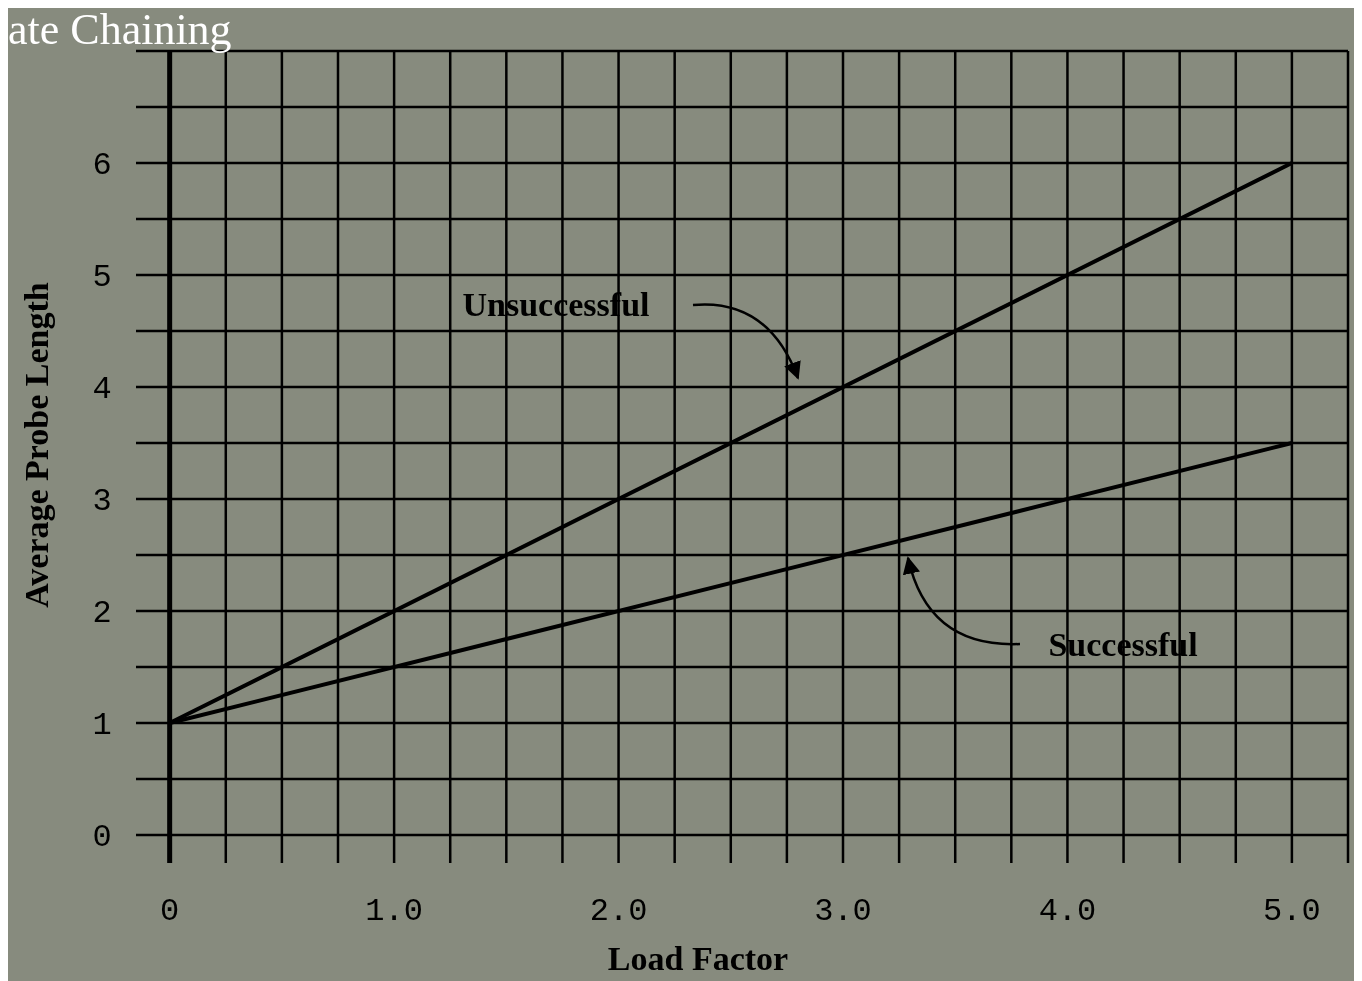 Image resolution: width=1362 pixels, height=981 pixels. I want to click on y-tick-label: 0, so click(102, 838).